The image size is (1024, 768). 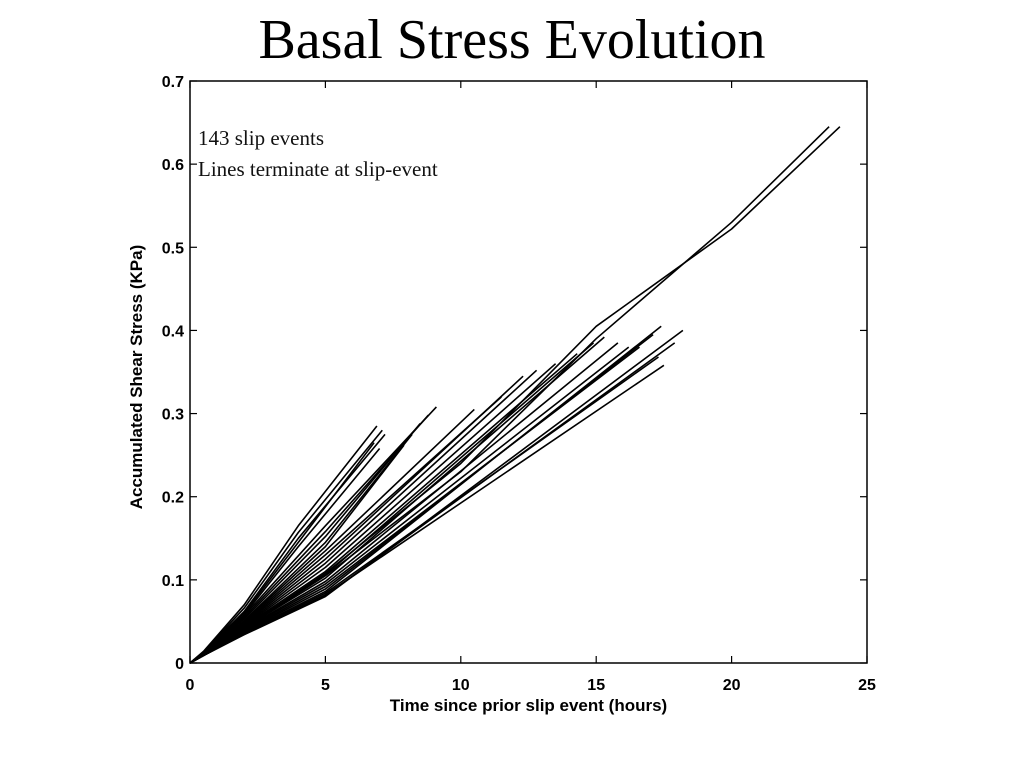 I want to click on x-tick-label: 20, so click(x=732, y=685).